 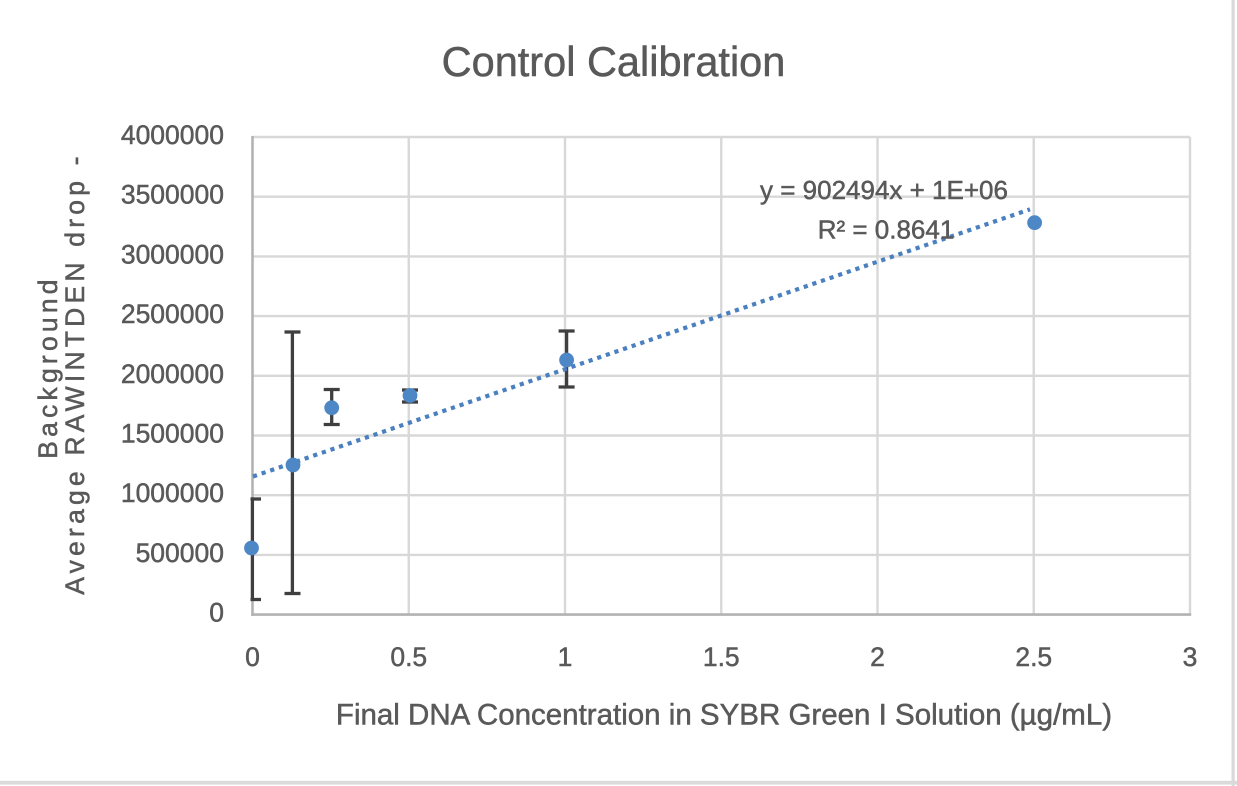 What do you see at coordinates (1190, 657) in the screenshot?
I see `svg-text: 3` at bounding box center [1190, 657].